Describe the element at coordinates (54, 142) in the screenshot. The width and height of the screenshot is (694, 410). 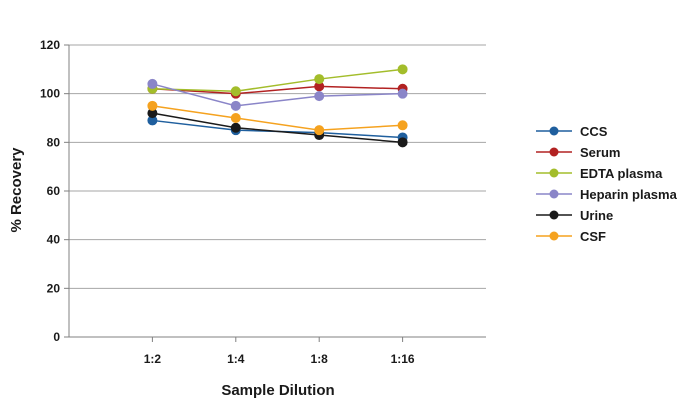
I see `y-tick-label: 80` at that location.